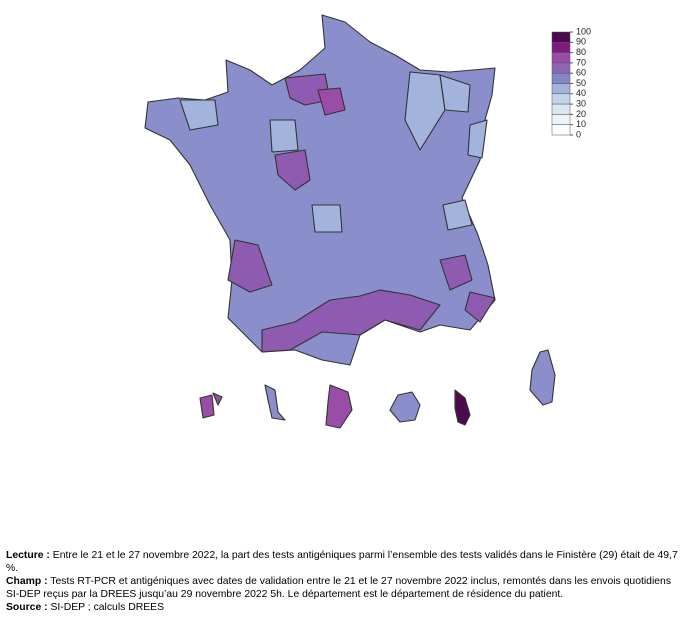  What do you see at coordinates (583, 31) in the screenshot?
I see `legend-tick-label: 100` at bounding box center [583, 31].